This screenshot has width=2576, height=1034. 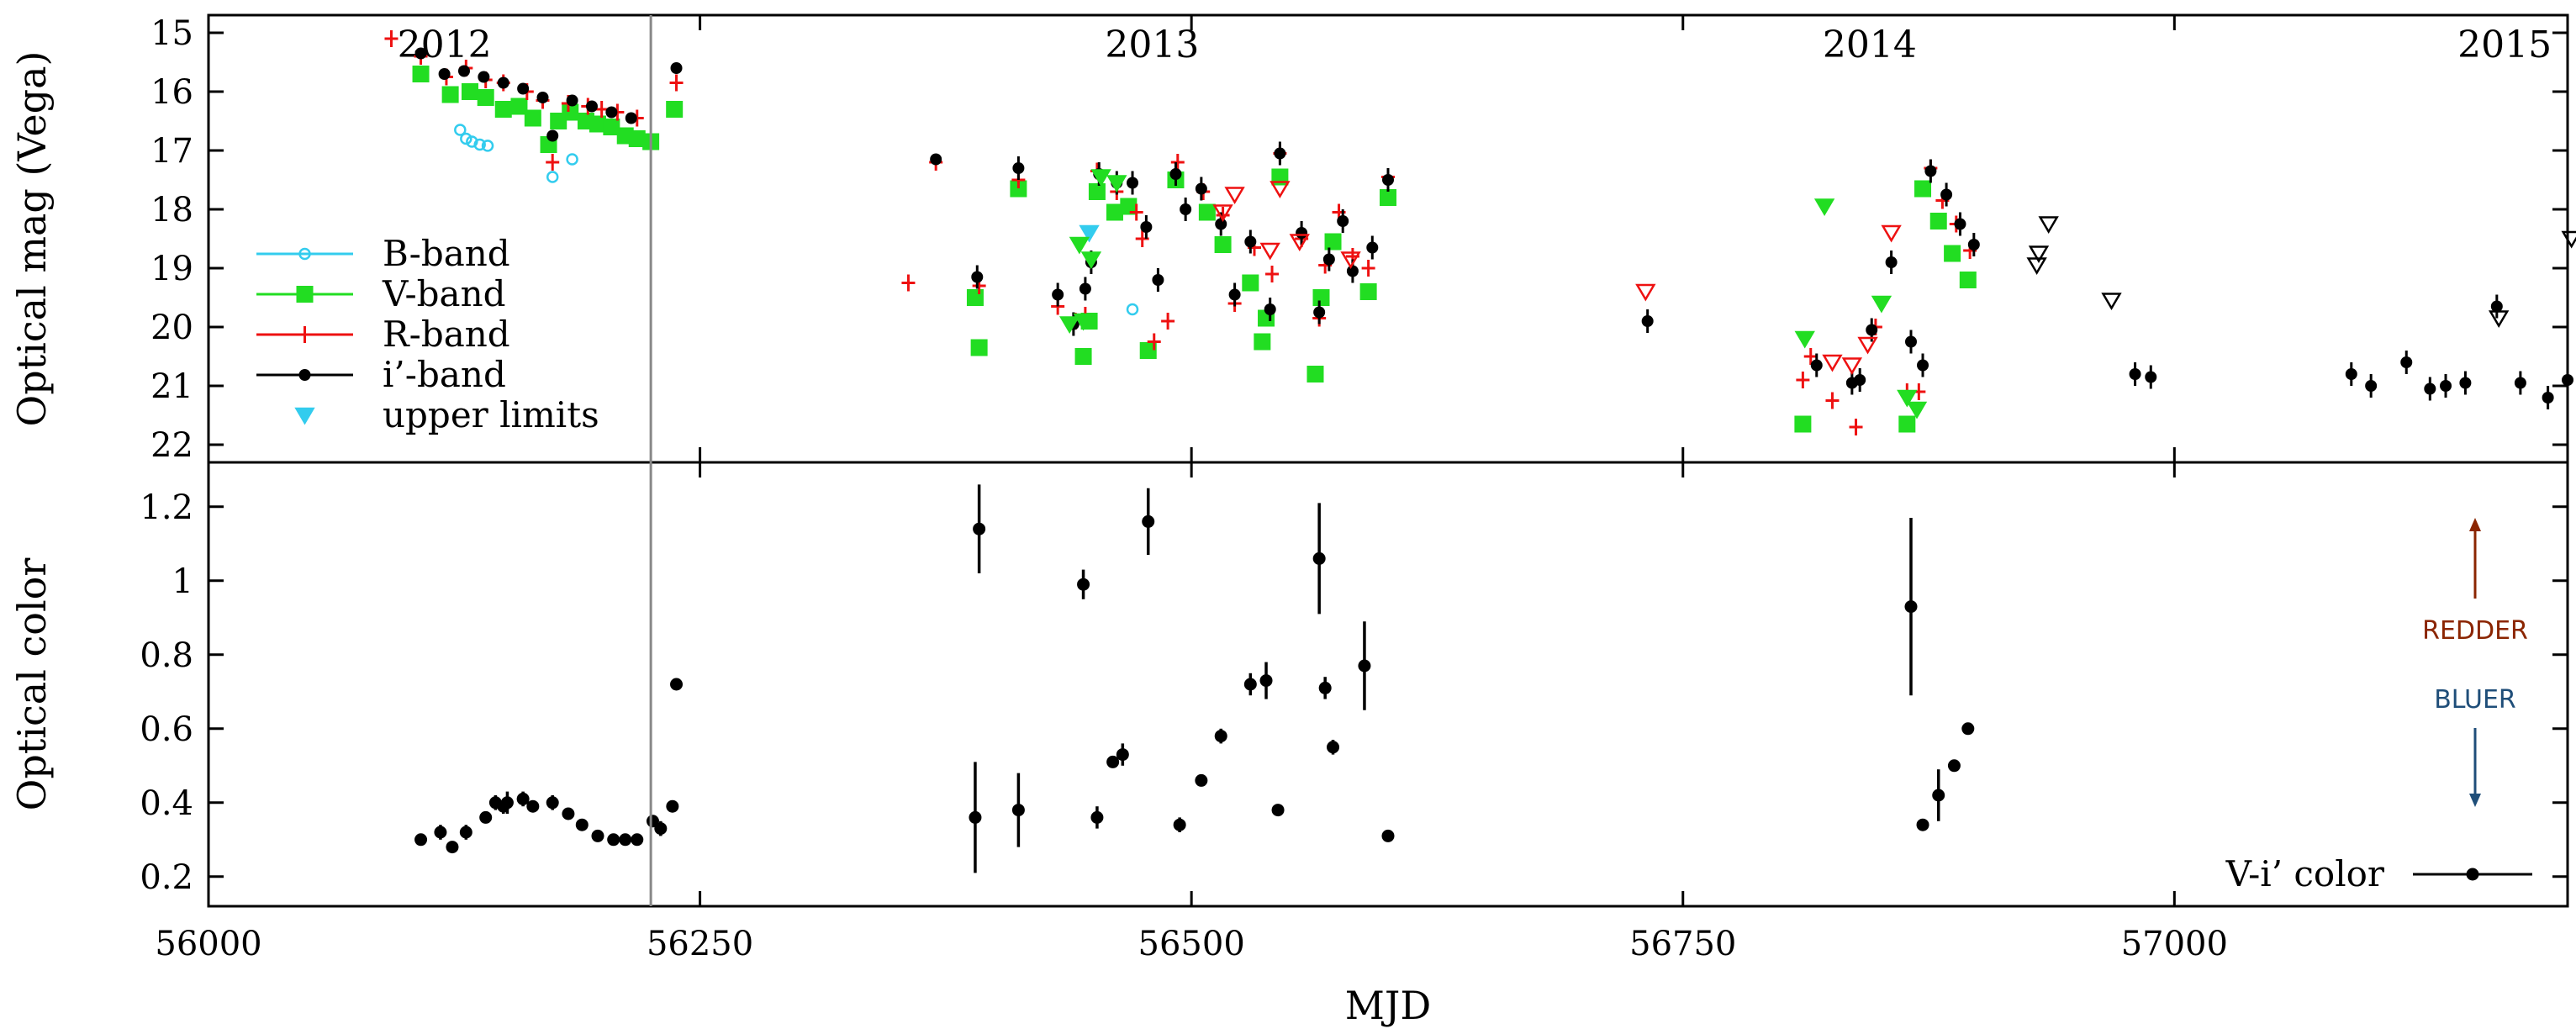 I want to click on y-tick-label: 0.6, so click(x=166, y=729).